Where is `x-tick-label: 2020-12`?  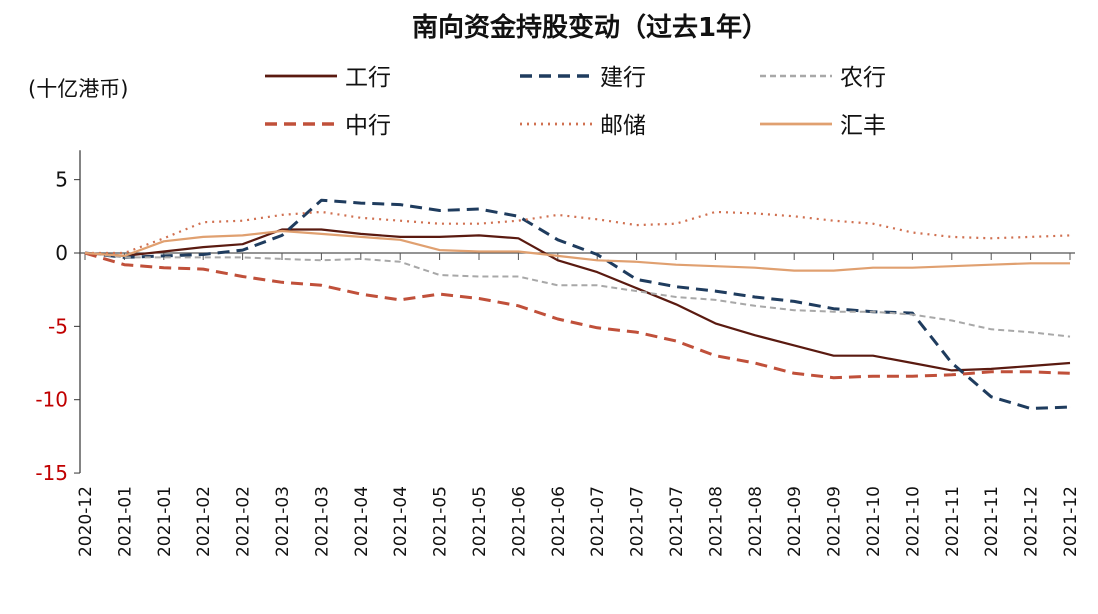 x-tick-label: 2020-12 is located at coordinates (86, 521).